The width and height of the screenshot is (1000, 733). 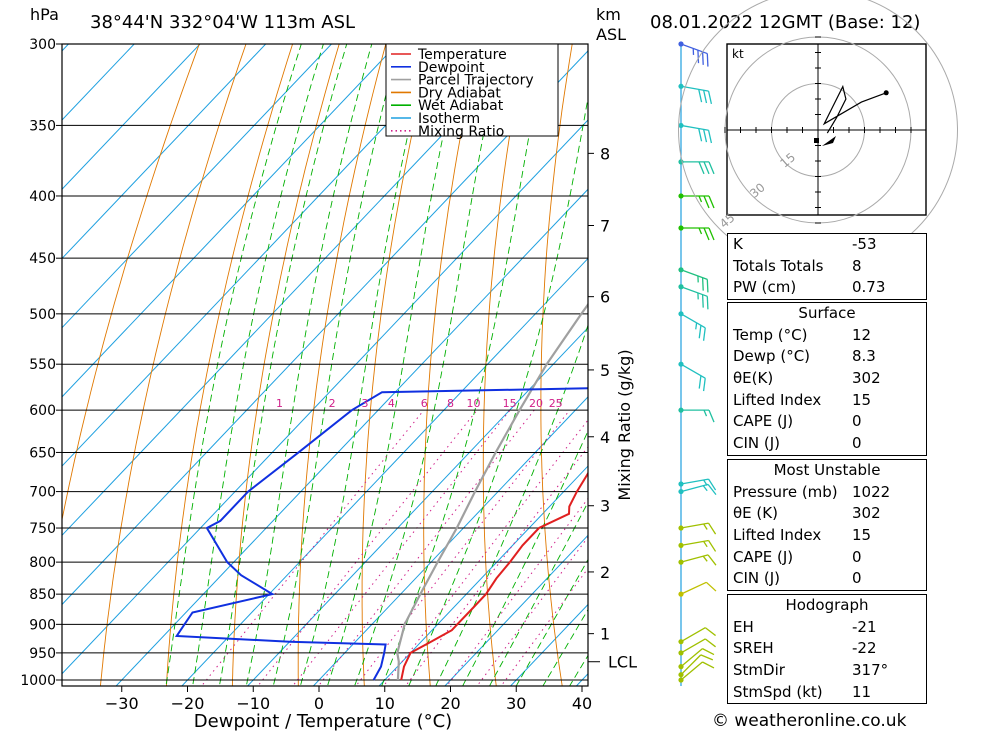 What do you see at coordinates (827, 245) in the screenshot?
I see `index-row: K -53` at bounding box center [827, 245].